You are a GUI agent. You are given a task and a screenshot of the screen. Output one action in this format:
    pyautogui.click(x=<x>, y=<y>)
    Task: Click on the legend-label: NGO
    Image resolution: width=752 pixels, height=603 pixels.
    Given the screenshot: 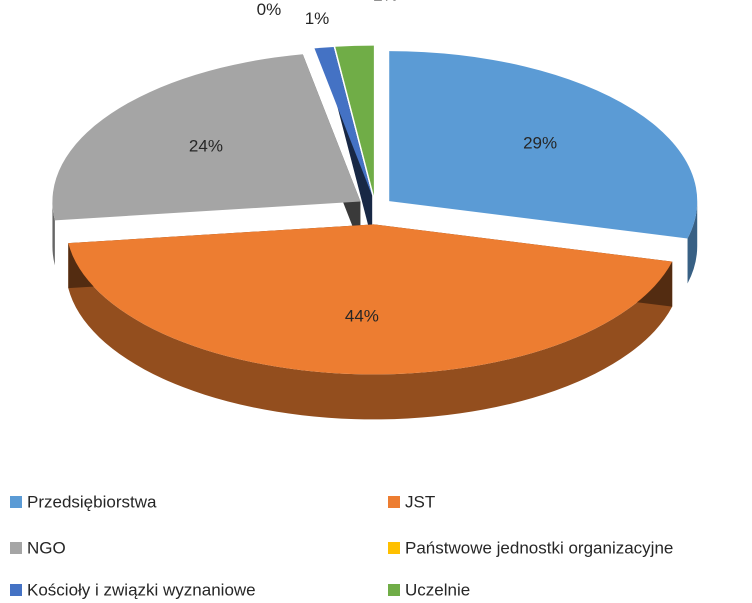 What is the action you would take?
    pyautogui.click(x=46, y=547)
    